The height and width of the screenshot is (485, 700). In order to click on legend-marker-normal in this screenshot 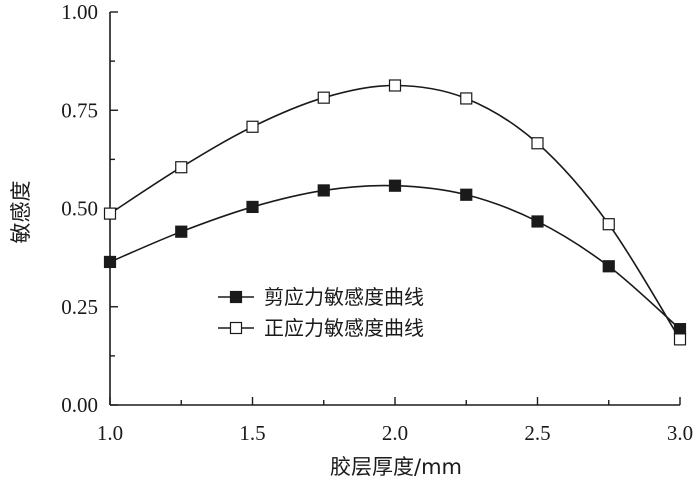, I will do `click(236, 328)`.